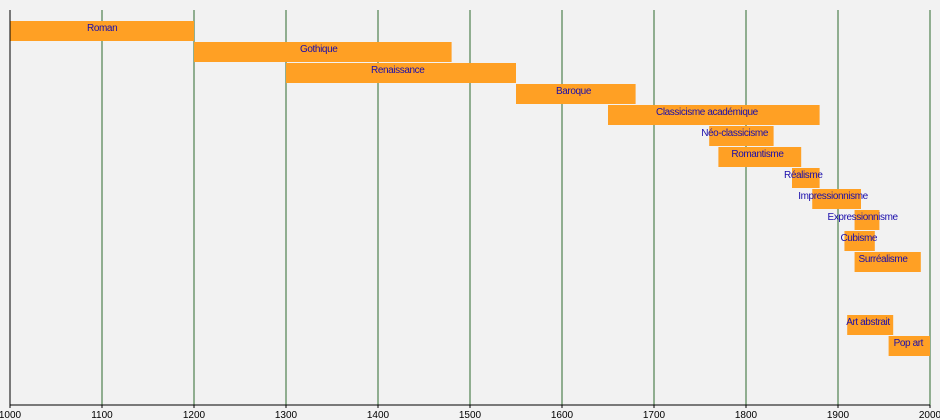 This screenshot has width=940, height=420. I want to click on period-label: Néo-classicisme, so click(735, 133).